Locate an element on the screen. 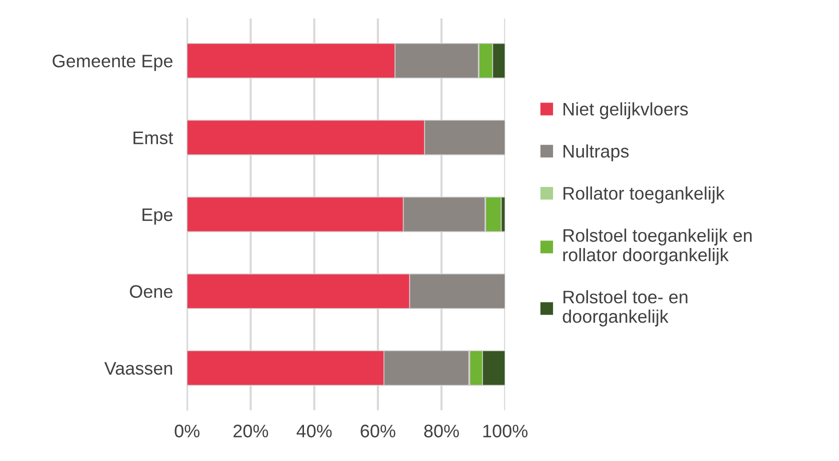 Image resolution: width=839 pixels, height=461 pixels. y-tick-label: Epe is located at coordinates (157, 216).